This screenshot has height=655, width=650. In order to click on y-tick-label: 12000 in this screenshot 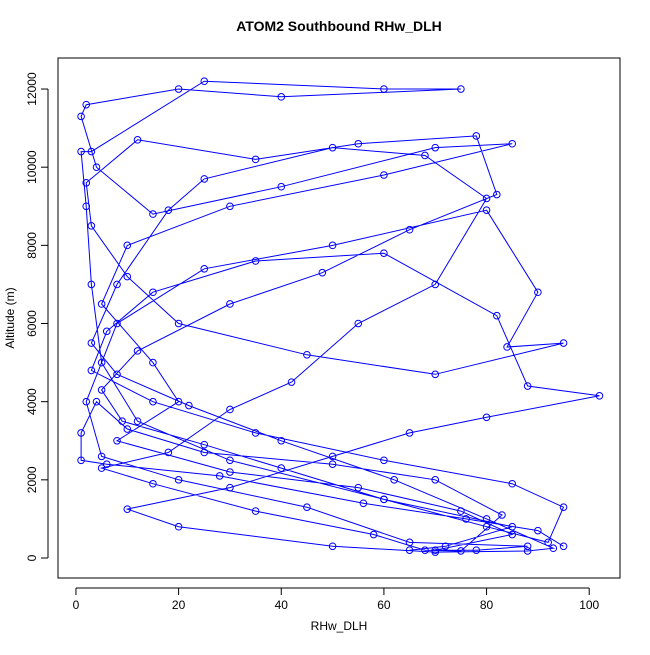, I will do `click(32, 89)`.